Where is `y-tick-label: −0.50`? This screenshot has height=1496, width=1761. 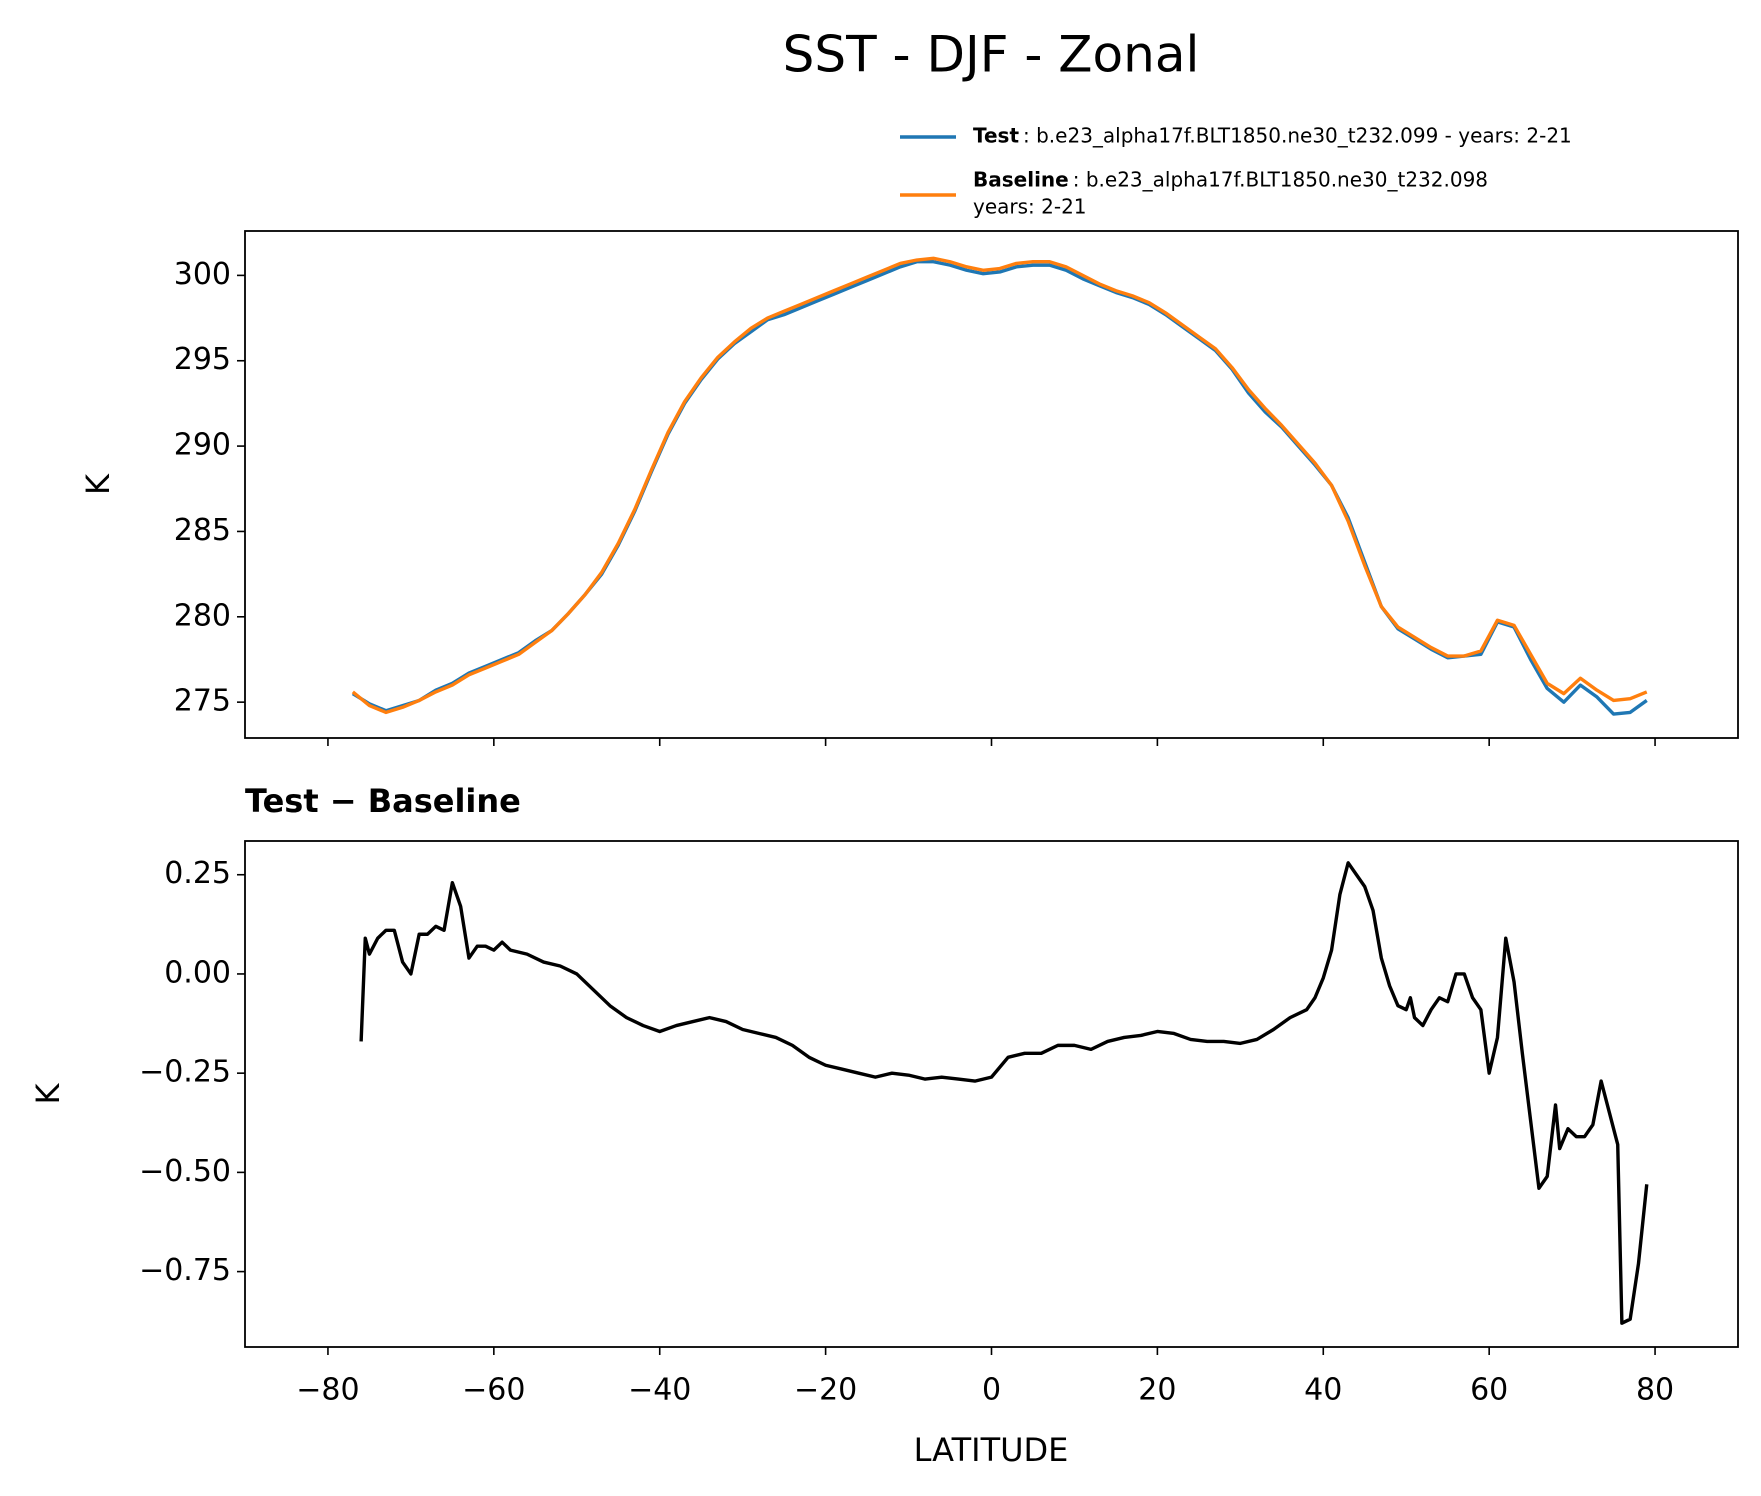 y-tick-label: −0.50 is located at coordinates (185, 1171).